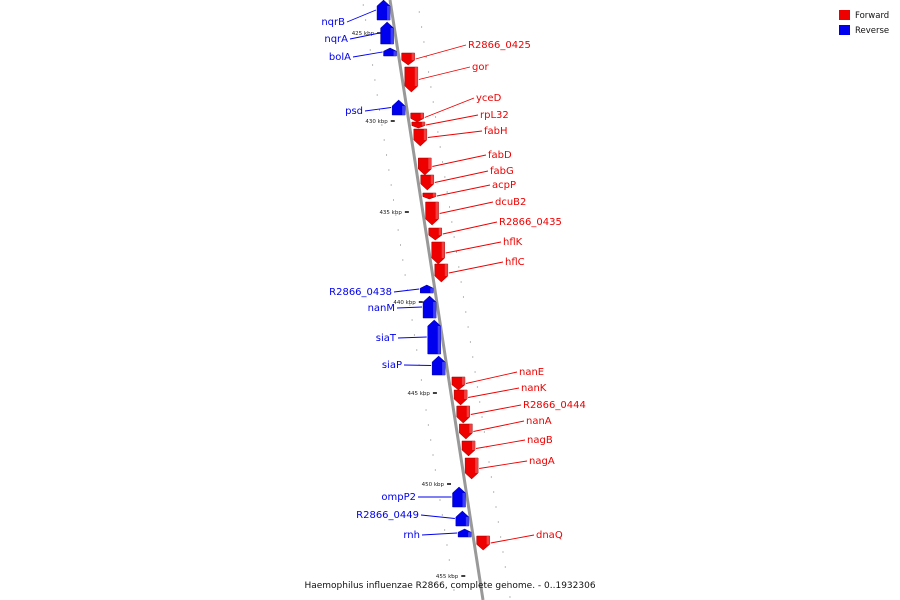 This screenshot has width=900, height=600. Describe the element at coordinates (336, 39) in the screenshot. I see `gene-label: nqrA` at that location.